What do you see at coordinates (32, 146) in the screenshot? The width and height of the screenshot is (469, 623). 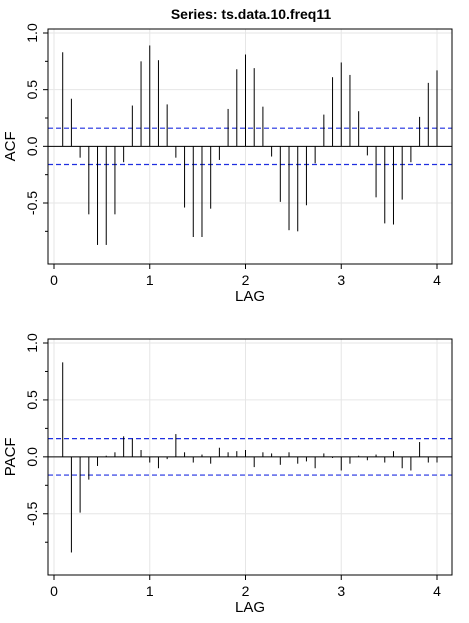 I see `acf-y-tick-label: 0.0` at bounding box center [32, 146].